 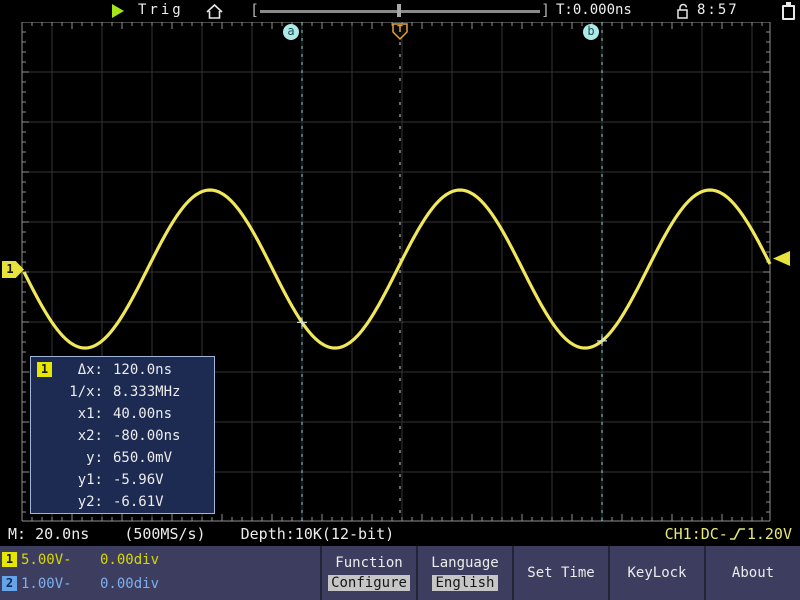 I want to click on ch1-status-row: 1 5.00V- 0.00div, so click(x=160, y=560).